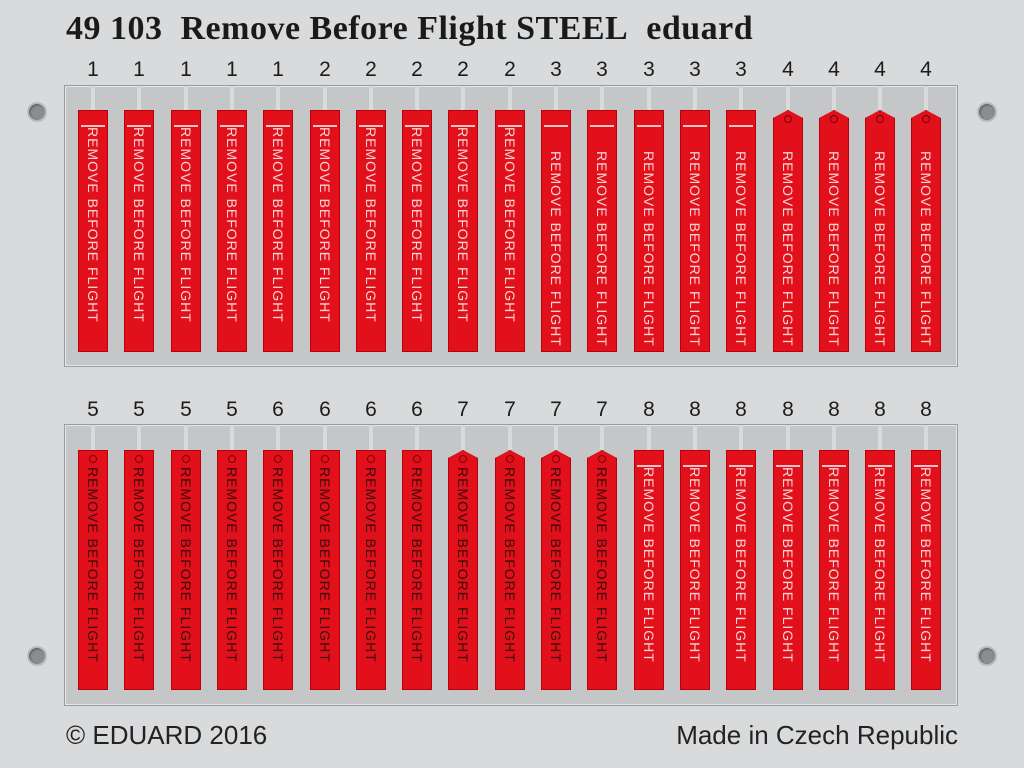 Image resolution: width=1024 pixels, height=768 pixels. I want to click on brand-name: eduard, so click(700, 28).